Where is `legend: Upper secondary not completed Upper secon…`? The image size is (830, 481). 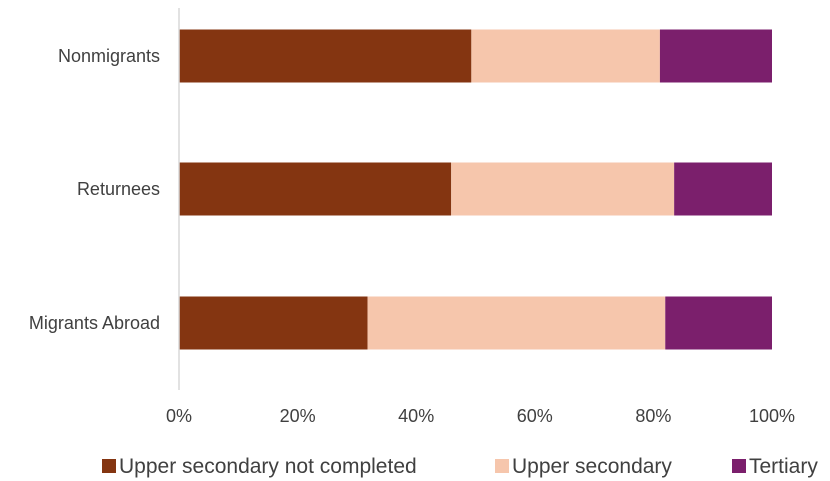
legend: Upper secondary not completed Upper secon… is located at coordinates (460, 466).